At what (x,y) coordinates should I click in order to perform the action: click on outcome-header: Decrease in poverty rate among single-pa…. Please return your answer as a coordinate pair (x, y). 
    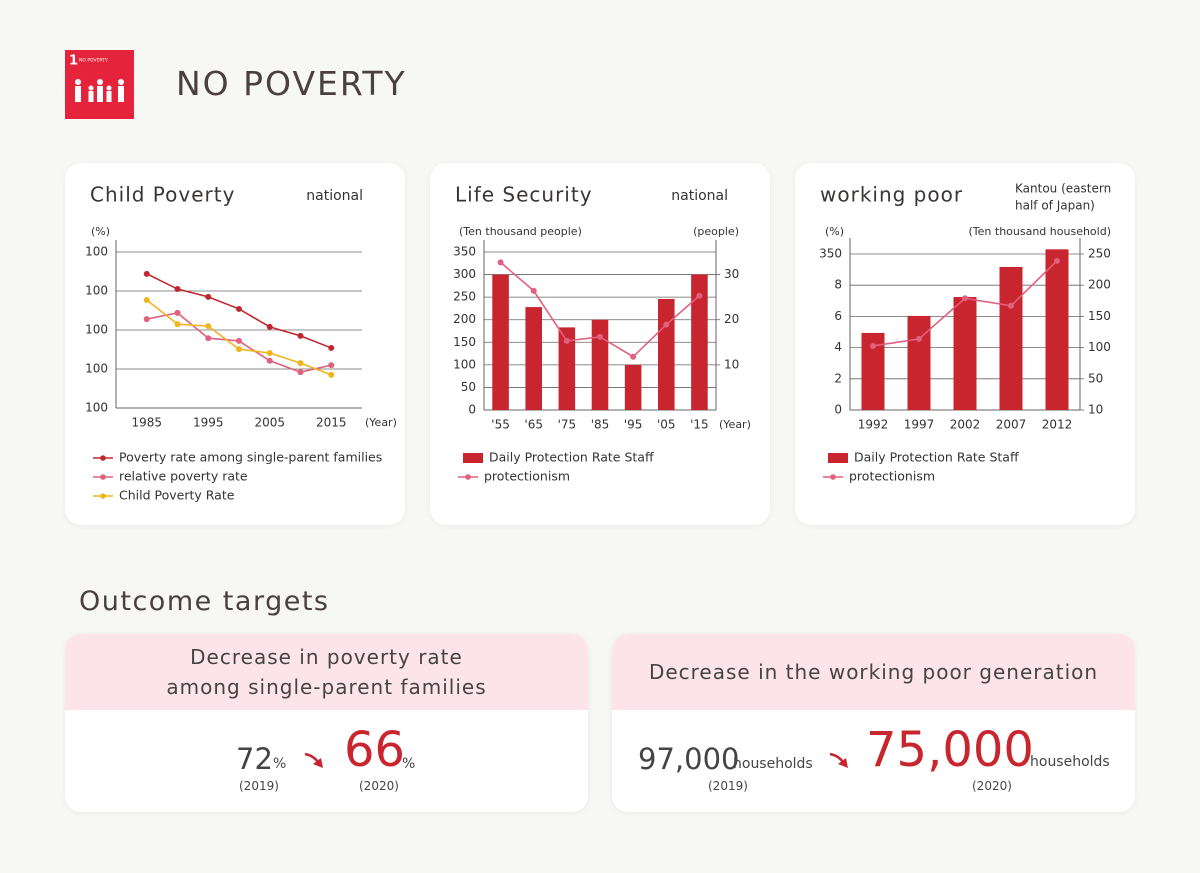
    Looking at the image, I should click on (326, 672).